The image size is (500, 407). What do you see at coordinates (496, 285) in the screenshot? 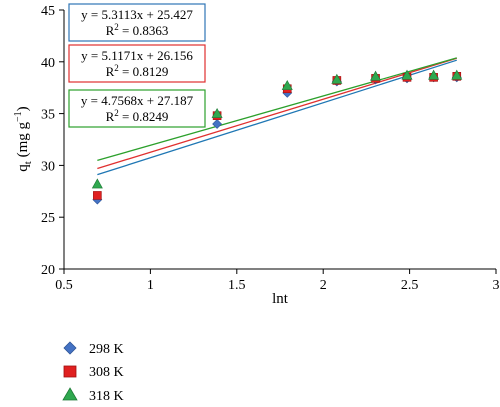
I see `x-tick-label: 3` at bounding box center [496, 285].